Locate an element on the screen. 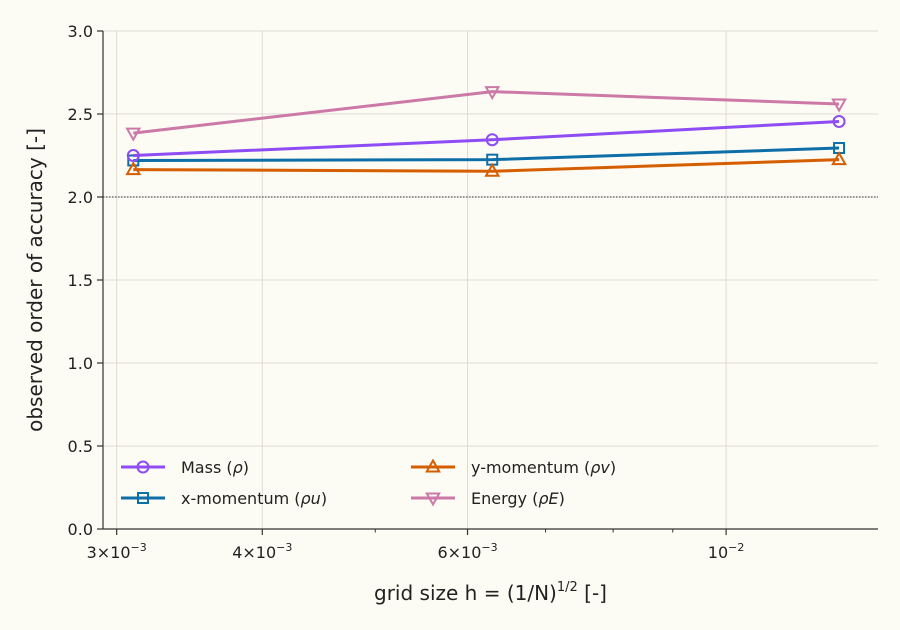  series-y-momentum is located at coordinates (486, 164).